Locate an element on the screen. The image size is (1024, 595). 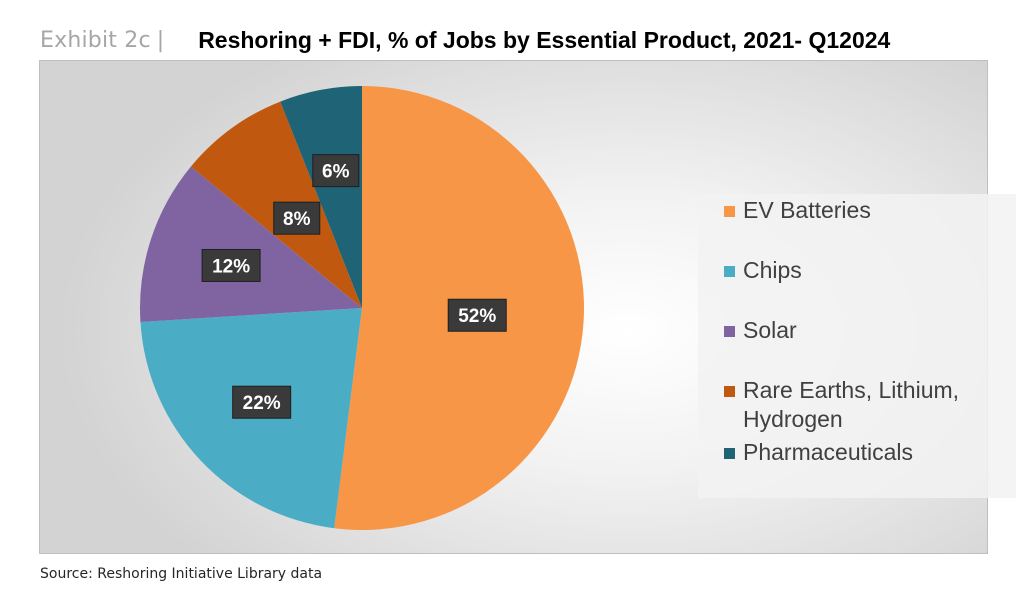
data-label-text: 12% is located at coordinates (231, 266).